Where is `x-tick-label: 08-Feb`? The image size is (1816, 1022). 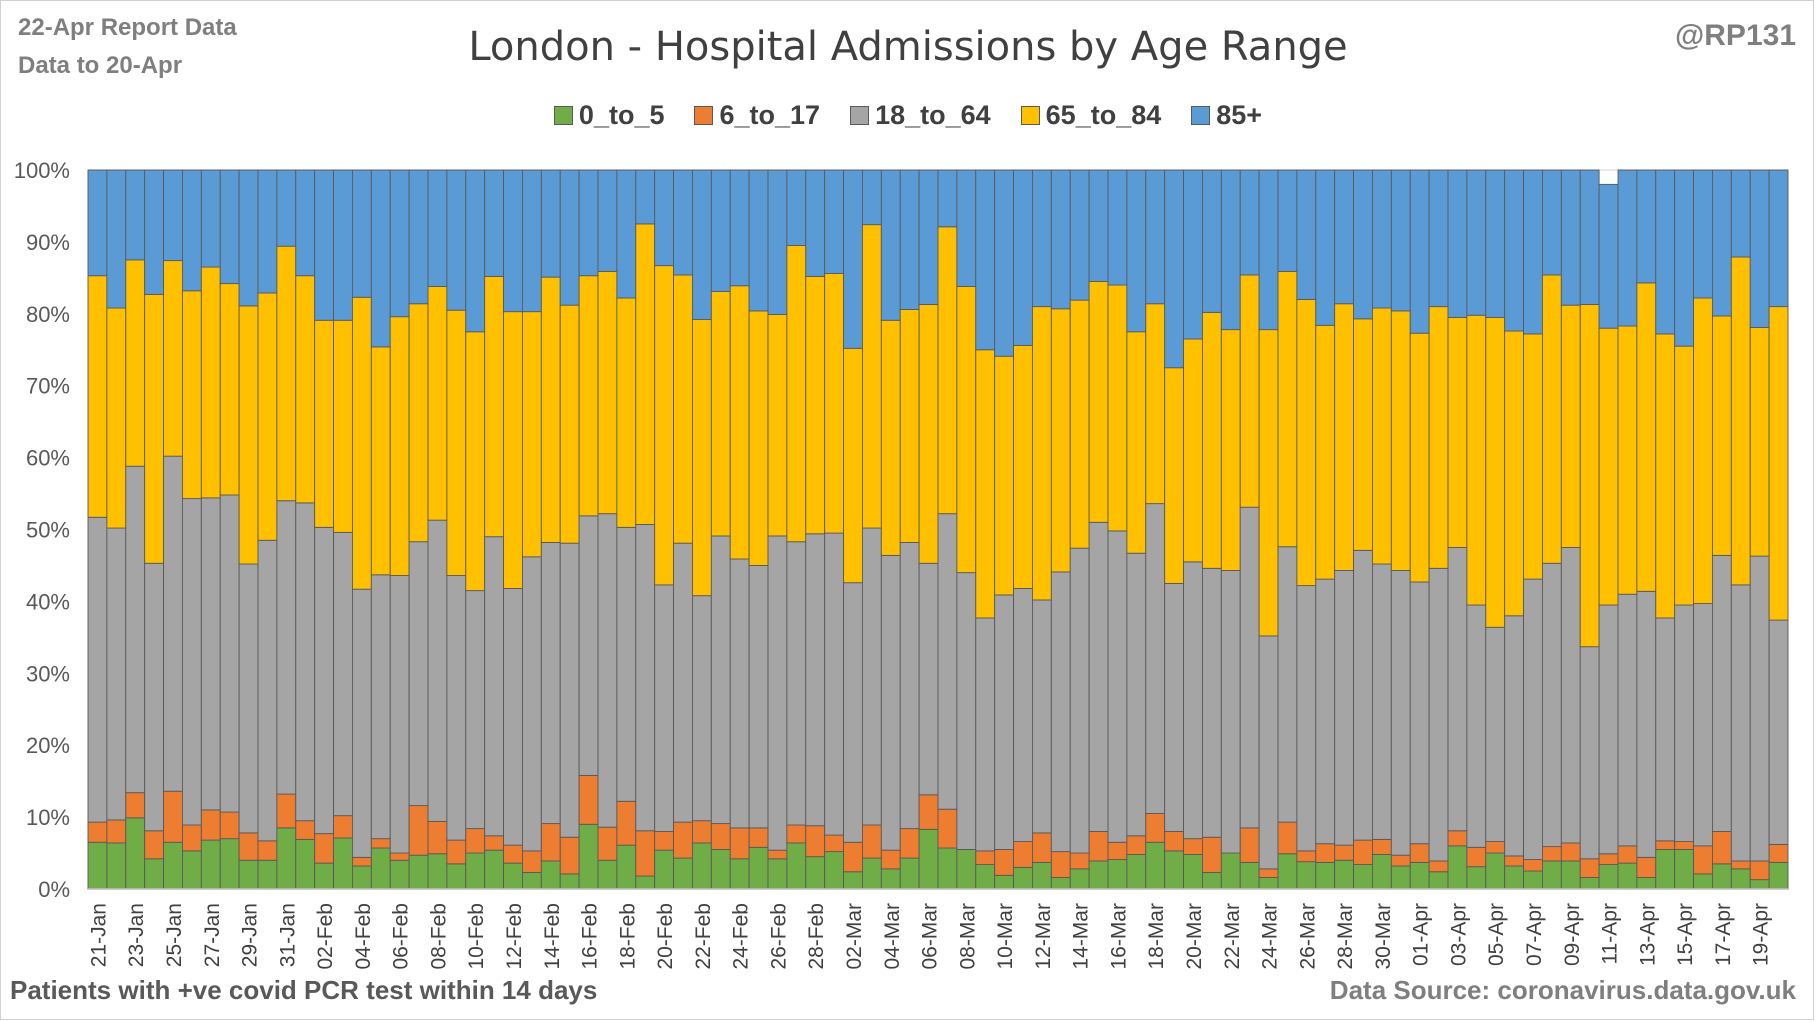 x-tick-label: 08-Feb is located at coordinates (438, 936).